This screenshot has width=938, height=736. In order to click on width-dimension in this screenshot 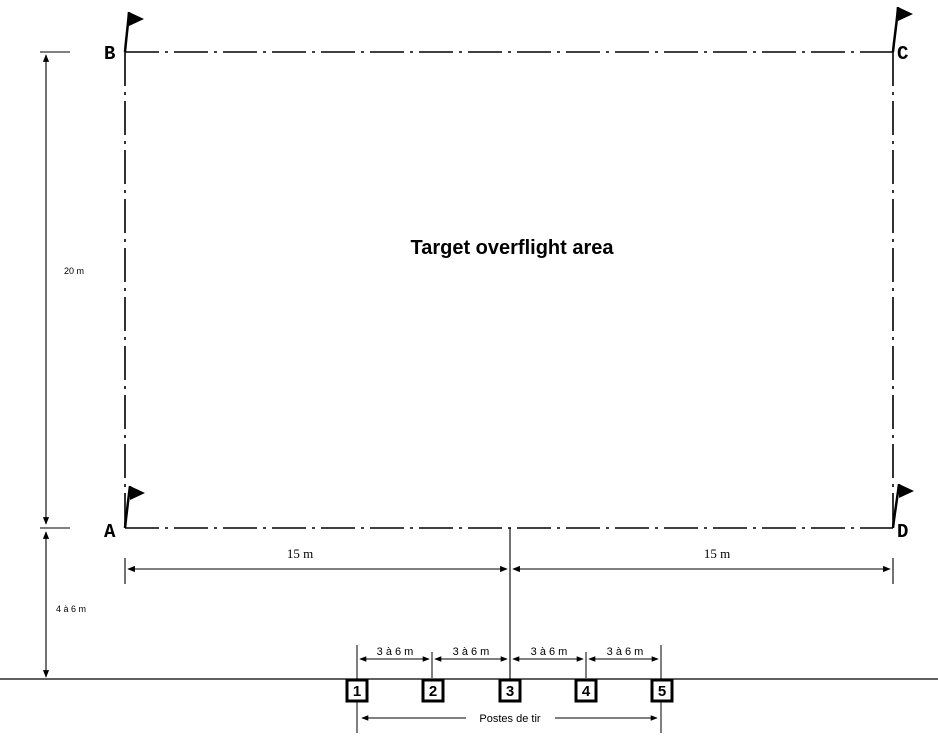, I will do `click(509, 571)`.